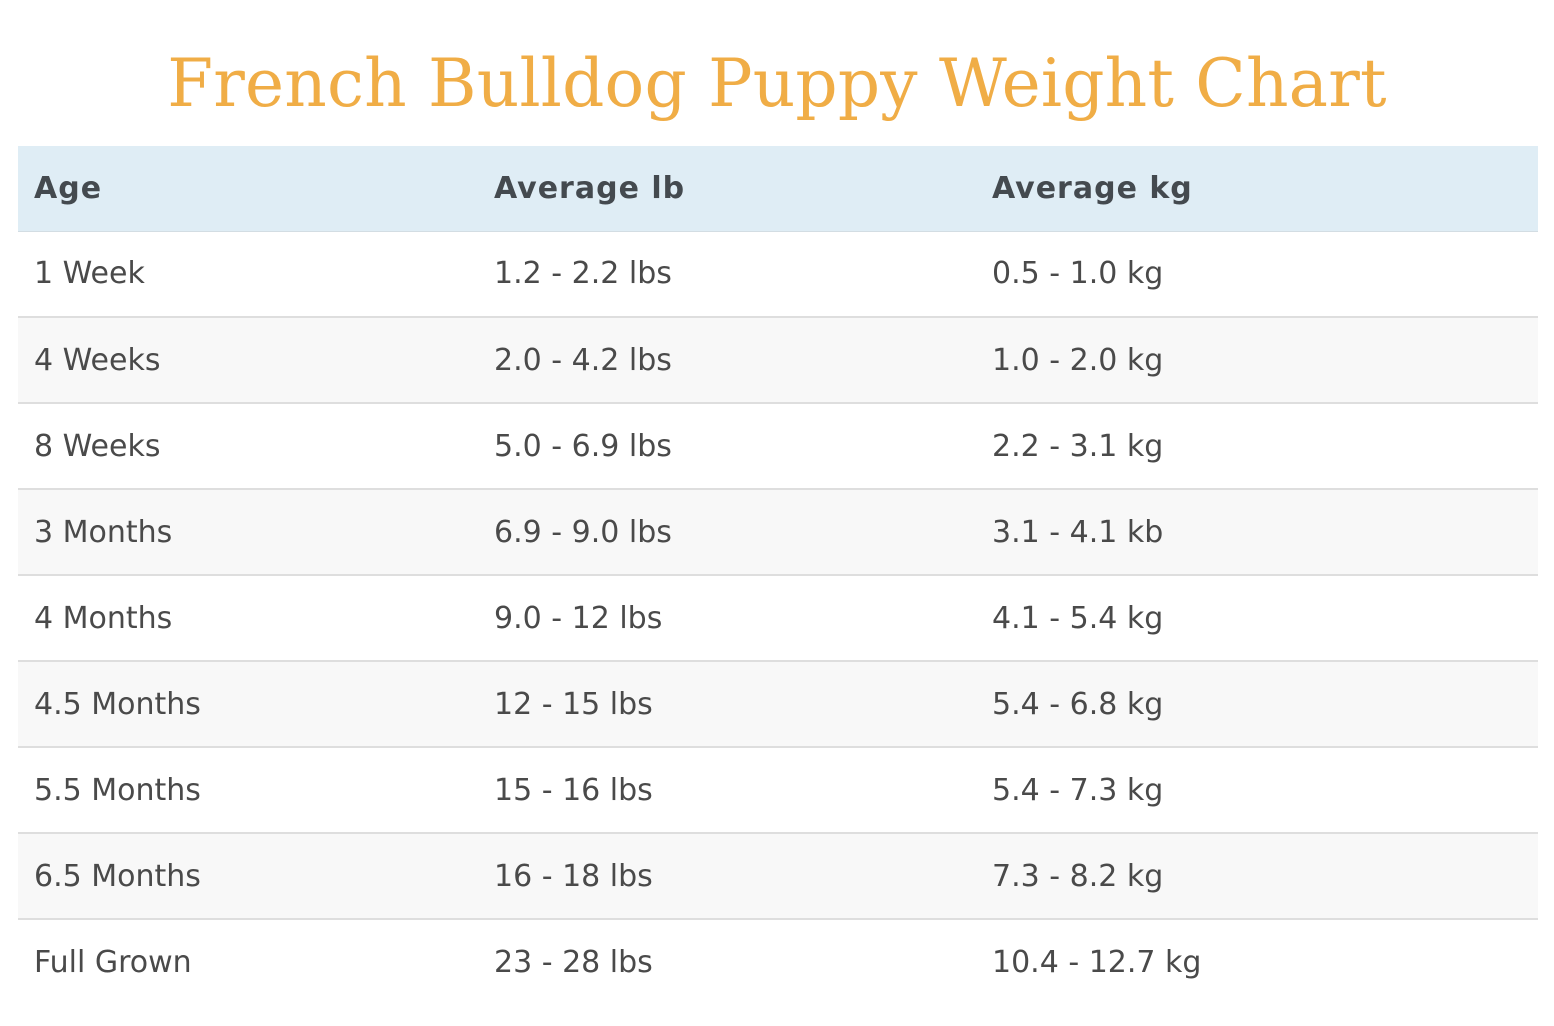 This screenshot has height=1026, width=1554. I want to click on cell-age: 4.5 Months, so click(256, 704).